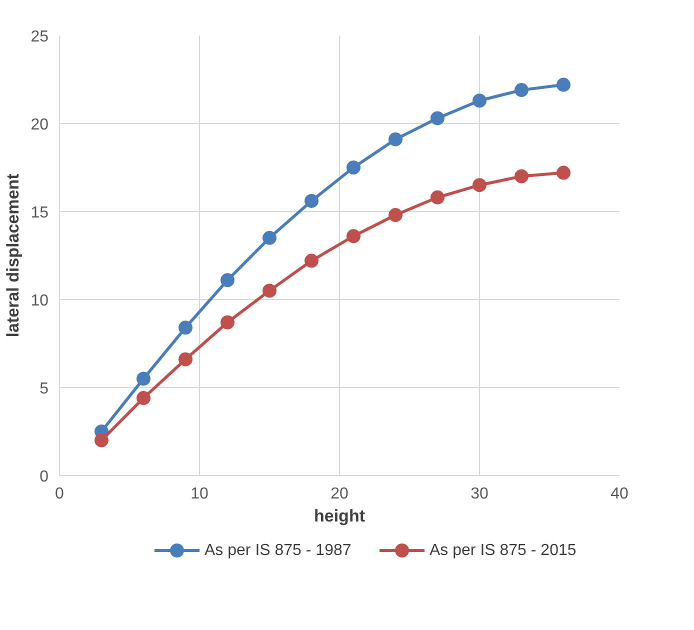 The width and height of the screenshot is (694, 630). Describe the element at coordinates (39, 37) in the screenshot. I see `y-tick-label: 25` at that location.